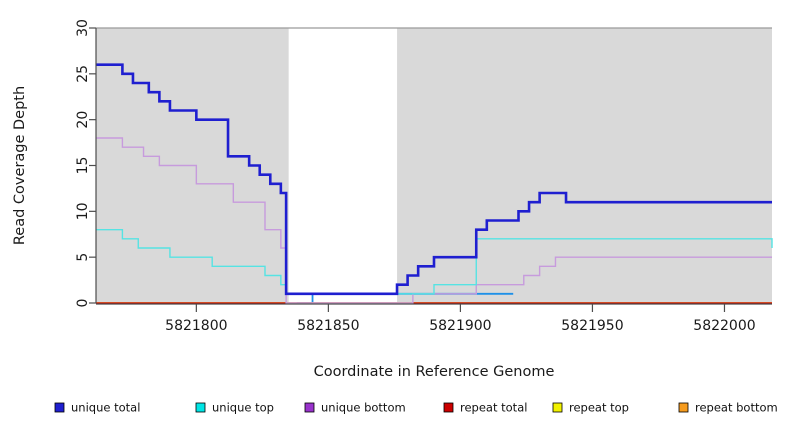  I want to click on region-uncovered-gap, so click(343, 165).